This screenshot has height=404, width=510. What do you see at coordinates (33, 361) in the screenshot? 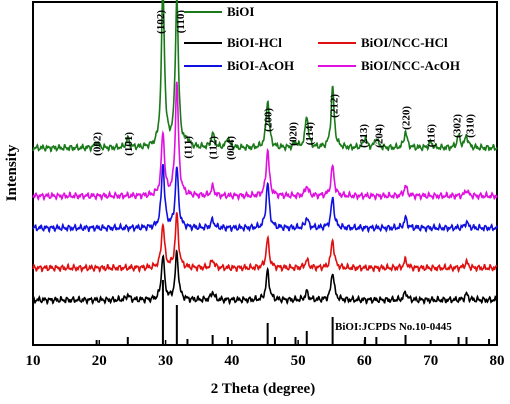
I see `x-tick-label: 10` at bounding box center [33, 361].